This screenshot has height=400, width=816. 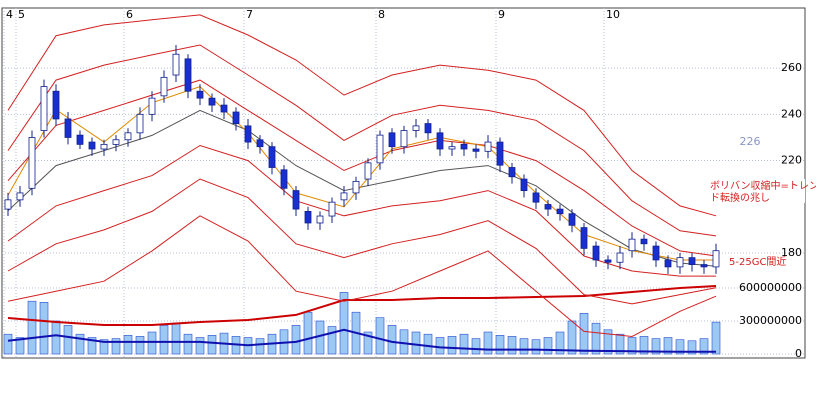 I want to click on y-tick-label: 260, so click(x=791, y=67).